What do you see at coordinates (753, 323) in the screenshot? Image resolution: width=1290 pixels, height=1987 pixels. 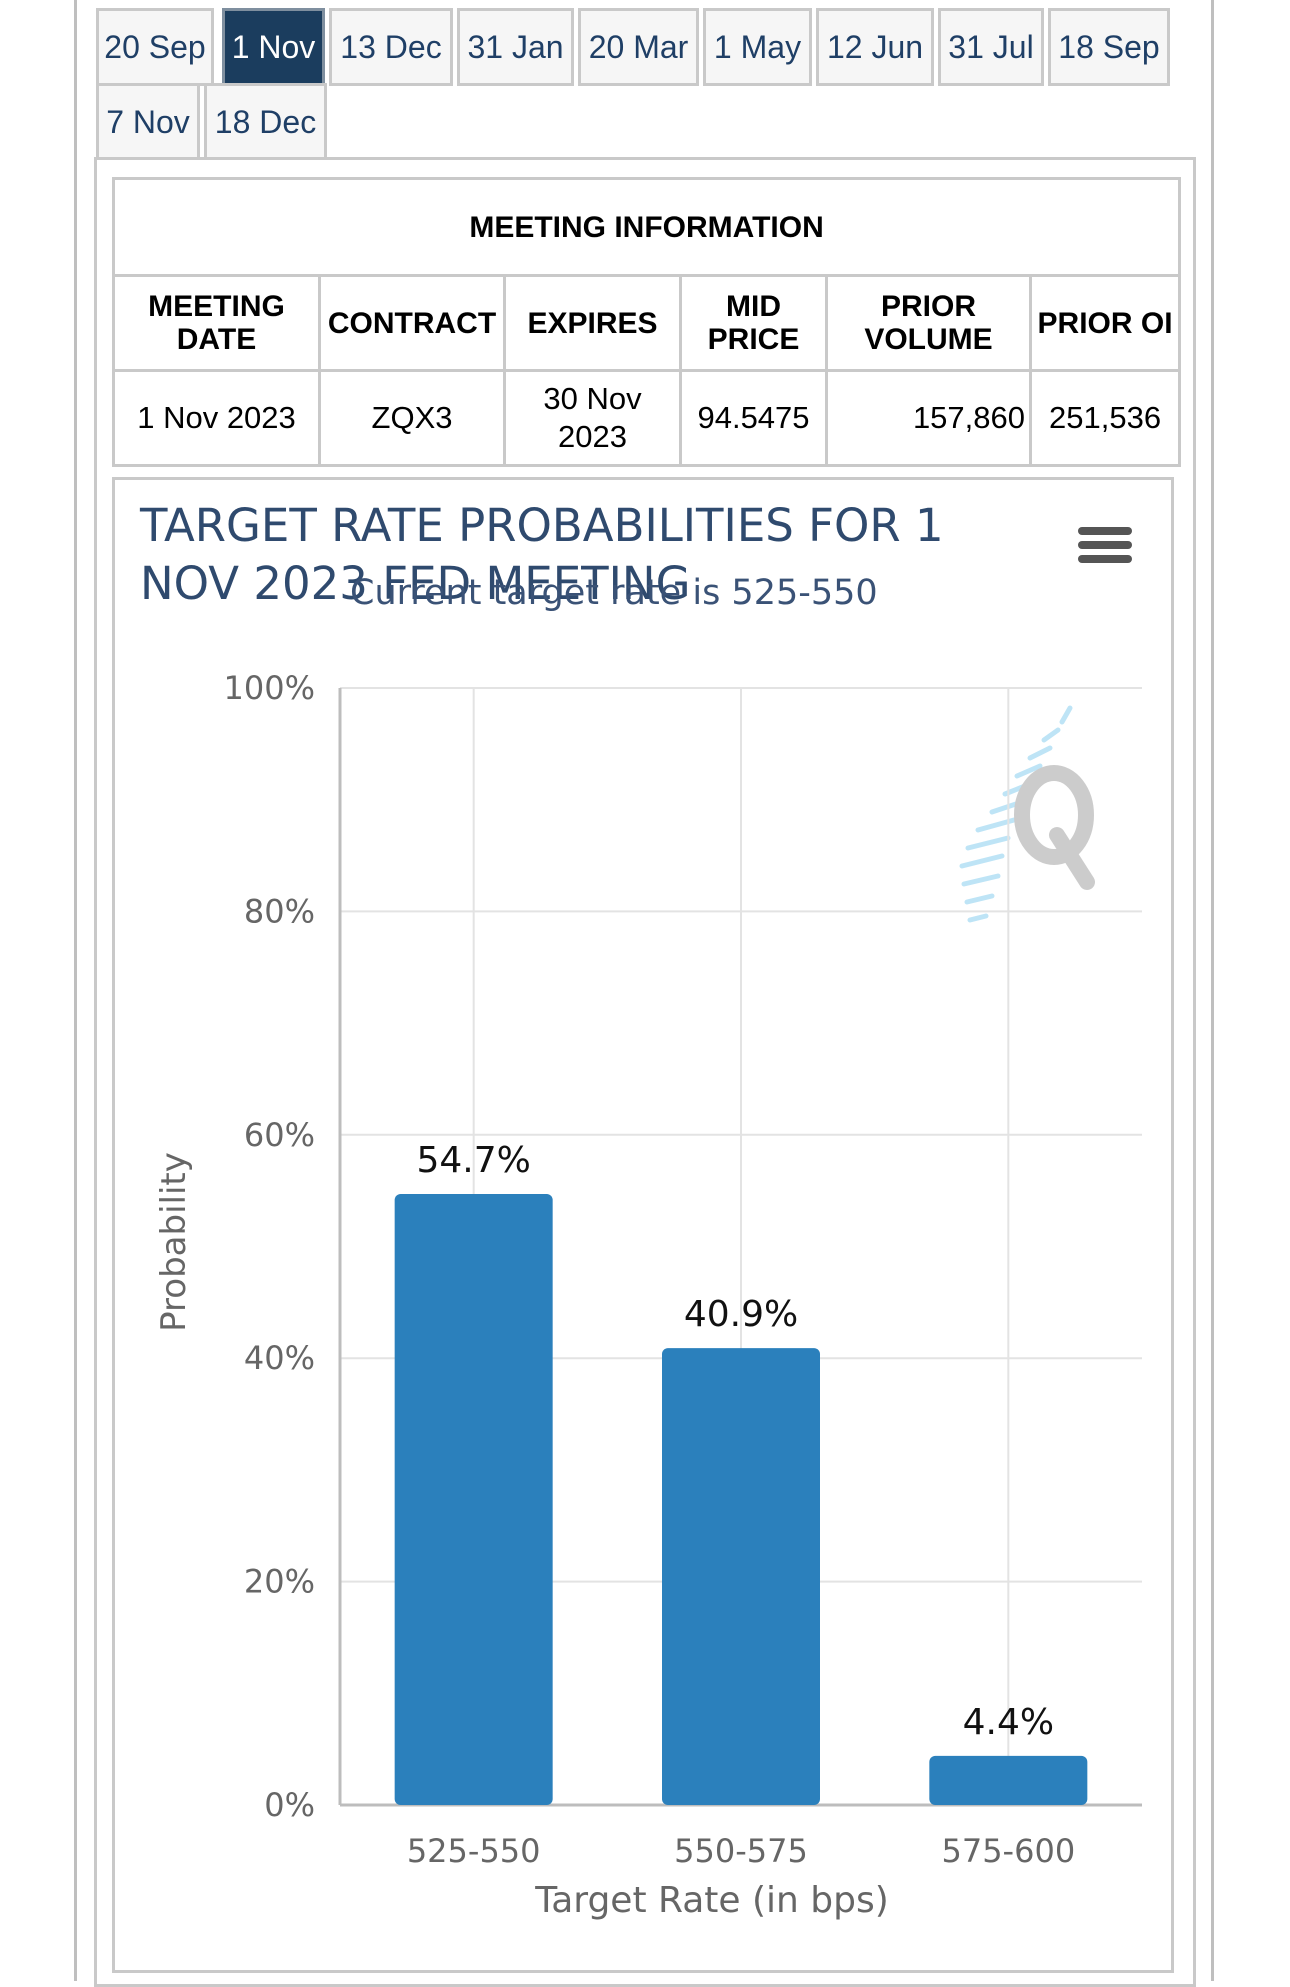 I see `col-mid-price: MID PRICE` at bounding box center [753, 323].